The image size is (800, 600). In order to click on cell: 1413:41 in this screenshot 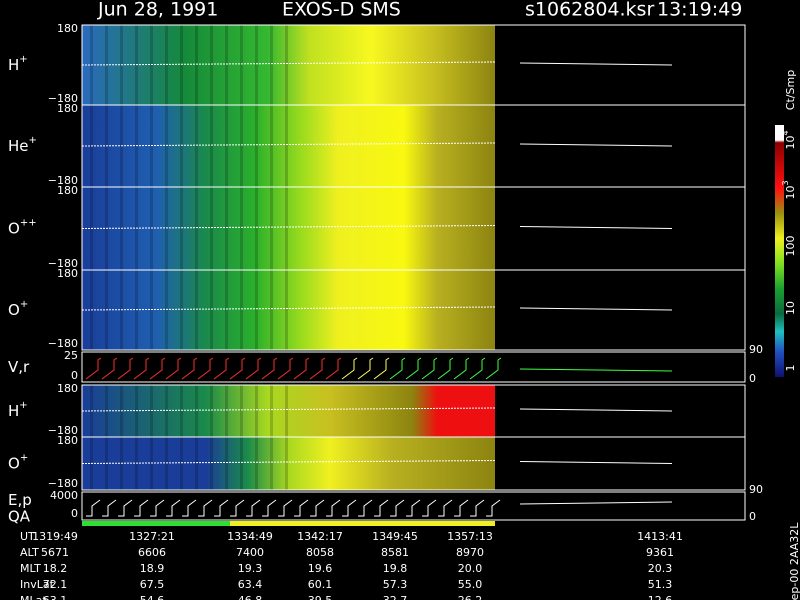, I will do `click(660, 536)`.